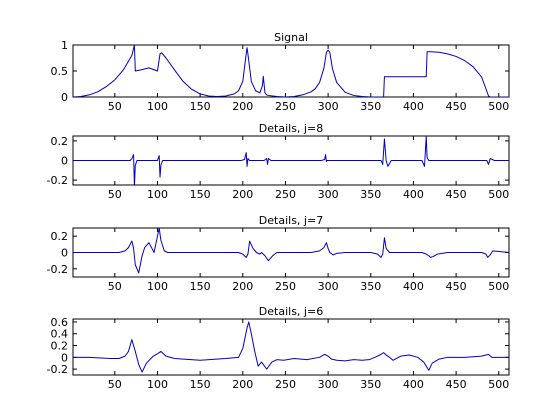 This screenshot has width=560, height=420. Describe the element at coordinates (60, 334) in the screenshot. I see `y-tick-label: 0.4` at that location.